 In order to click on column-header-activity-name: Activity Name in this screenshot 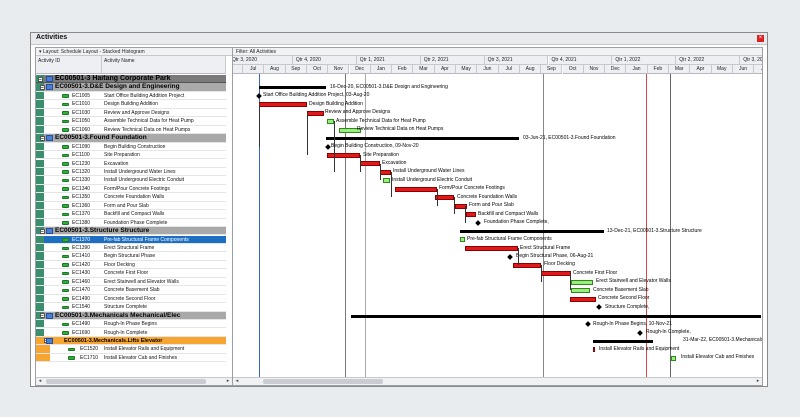, I will do `click(164, 65)`.